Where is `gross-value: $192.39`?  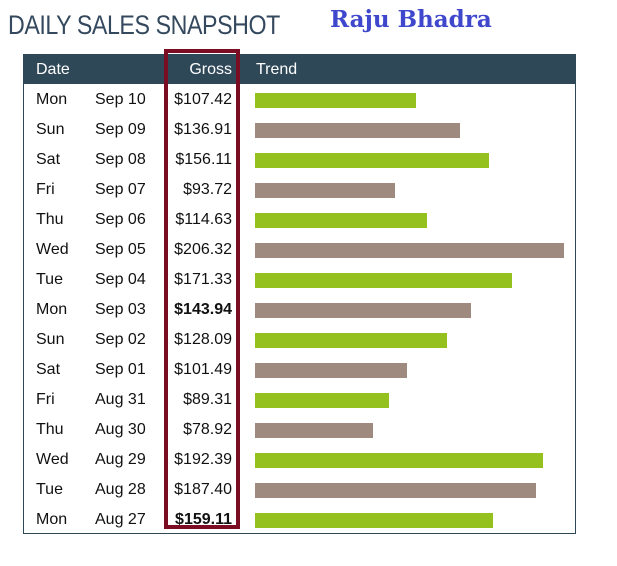
gross-value: $192.39 is located at coordinates (203, 459).